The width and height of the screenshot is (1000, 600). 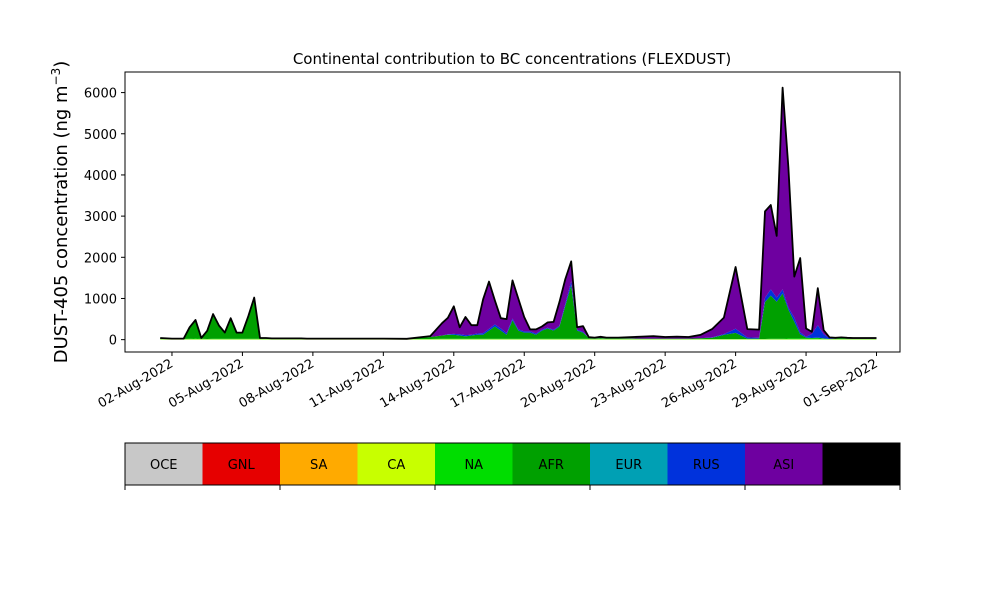 I want to click on legend-label-afr: AFR, so click(x=551, y=465).